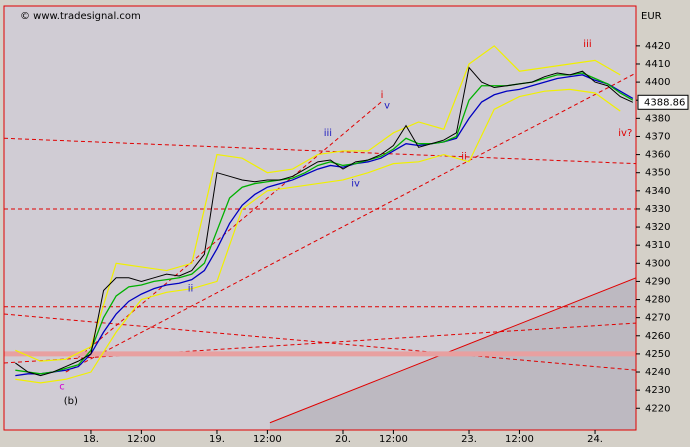 This screenshot has width=690, height=447. I want to click on x-tick-label: 24., so click(595, 439).